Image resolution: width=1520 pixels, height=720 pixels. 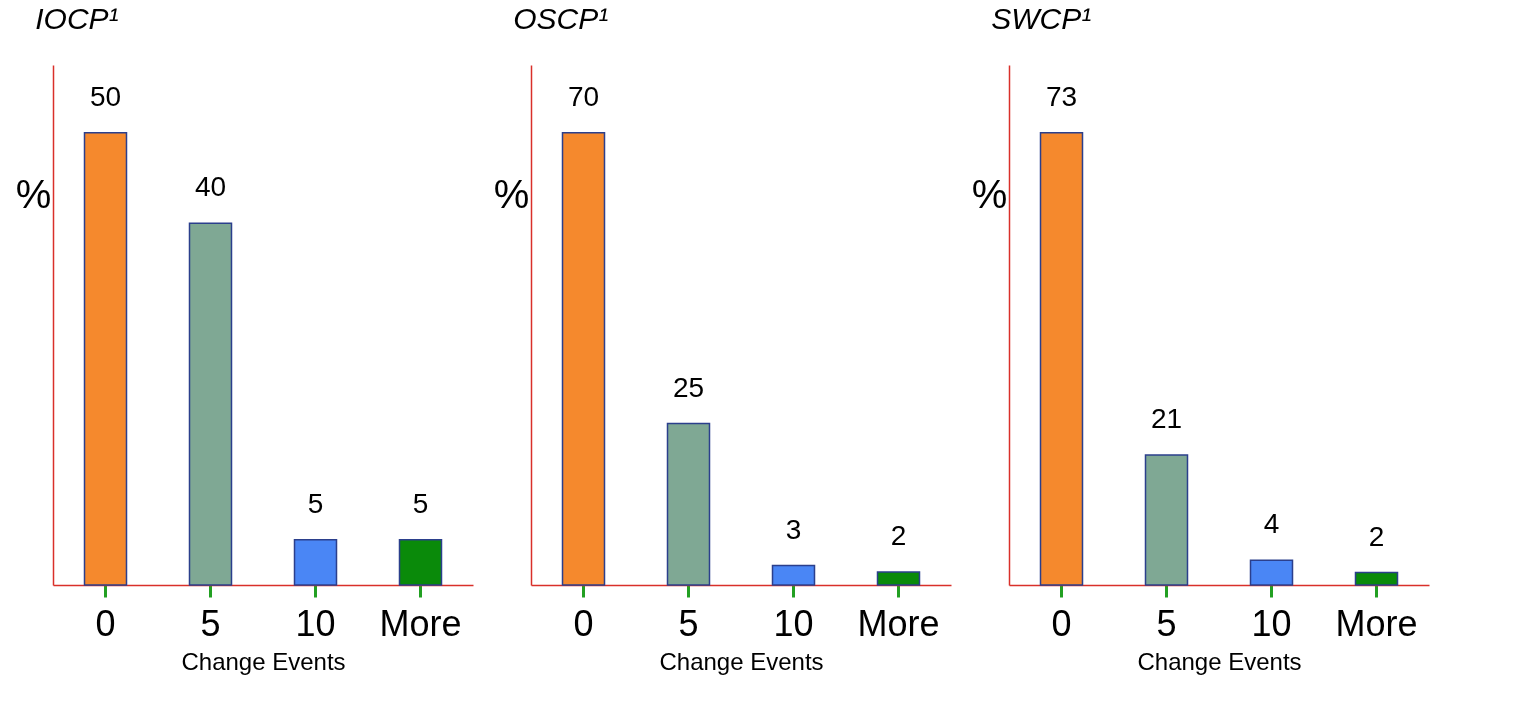 I want to click on data-label: 4, so click(x=1271, y=524).